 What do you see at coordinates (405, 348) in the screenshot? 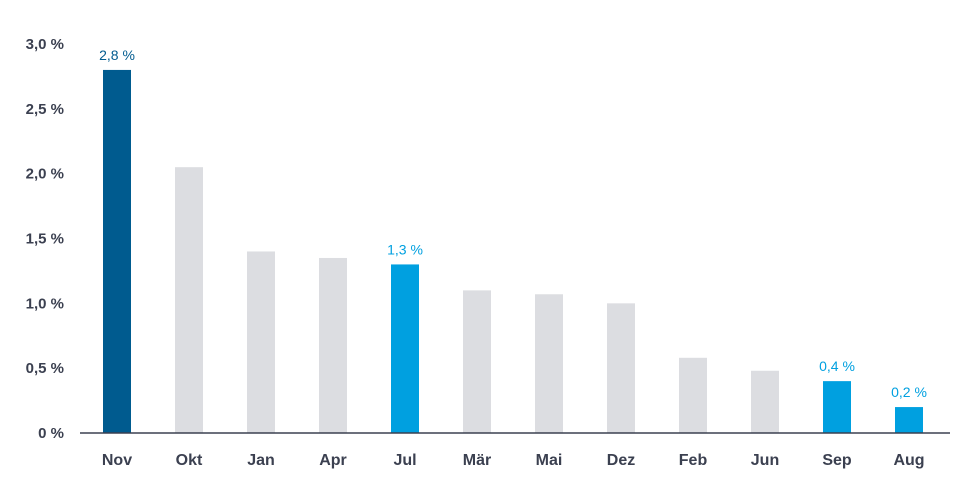
I see `bar-jul` at bounding box center [405, 348].